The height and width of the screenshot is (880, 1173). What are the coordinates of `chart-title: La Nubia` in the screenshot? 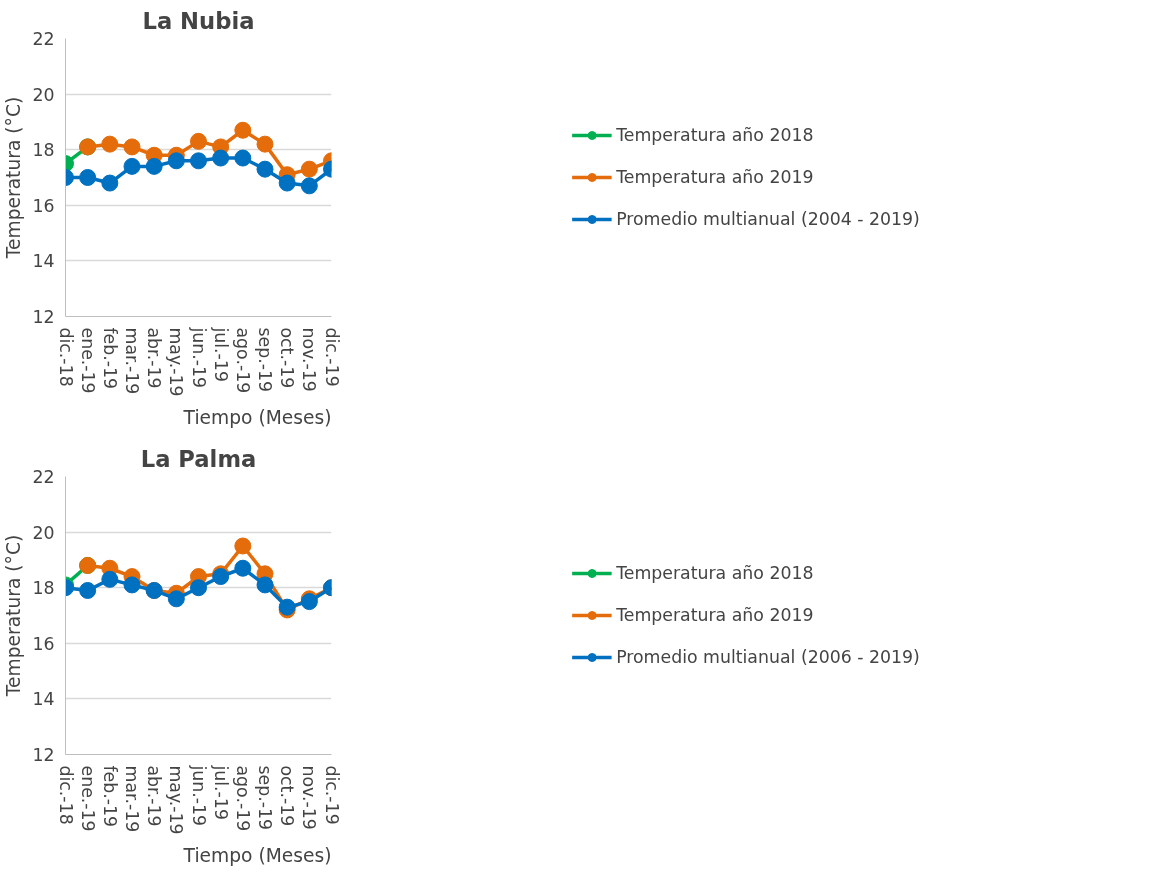 It's located at (198, 20).